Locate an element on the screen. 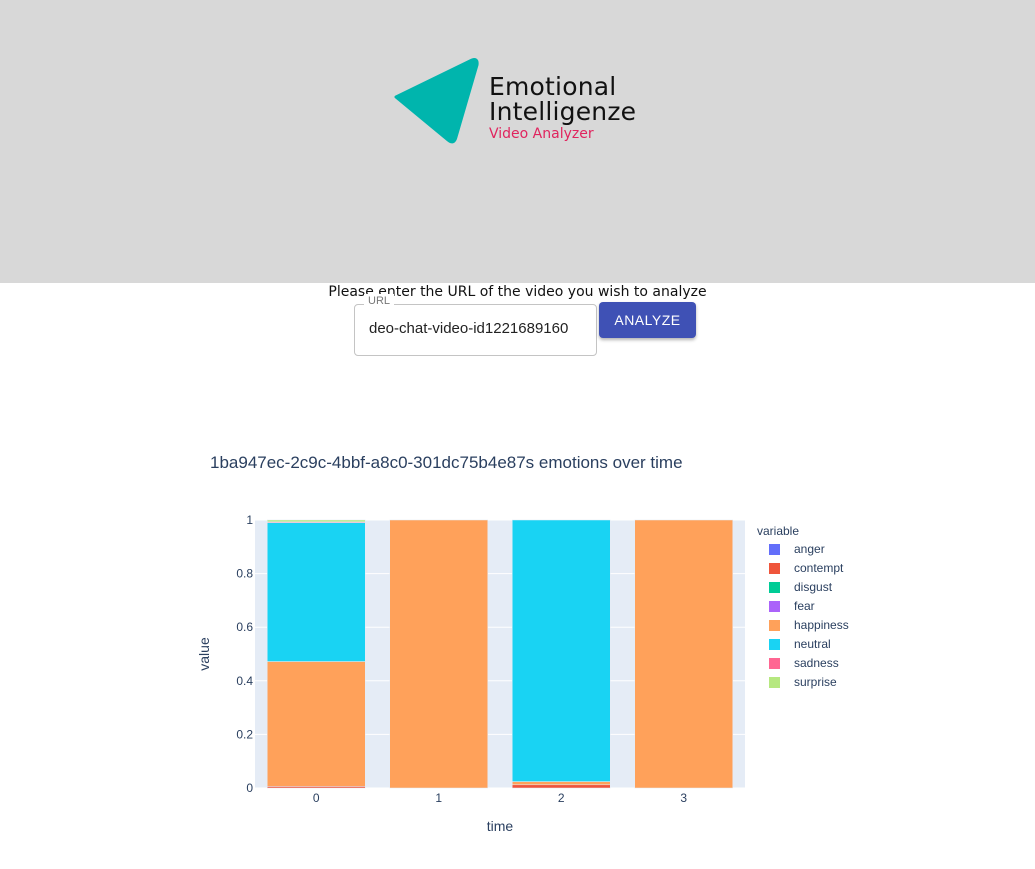 This screenshot has height=869, width=1035. url-input-value: deo-chat-video-id1221689160 is located at coordinates (469, 328).